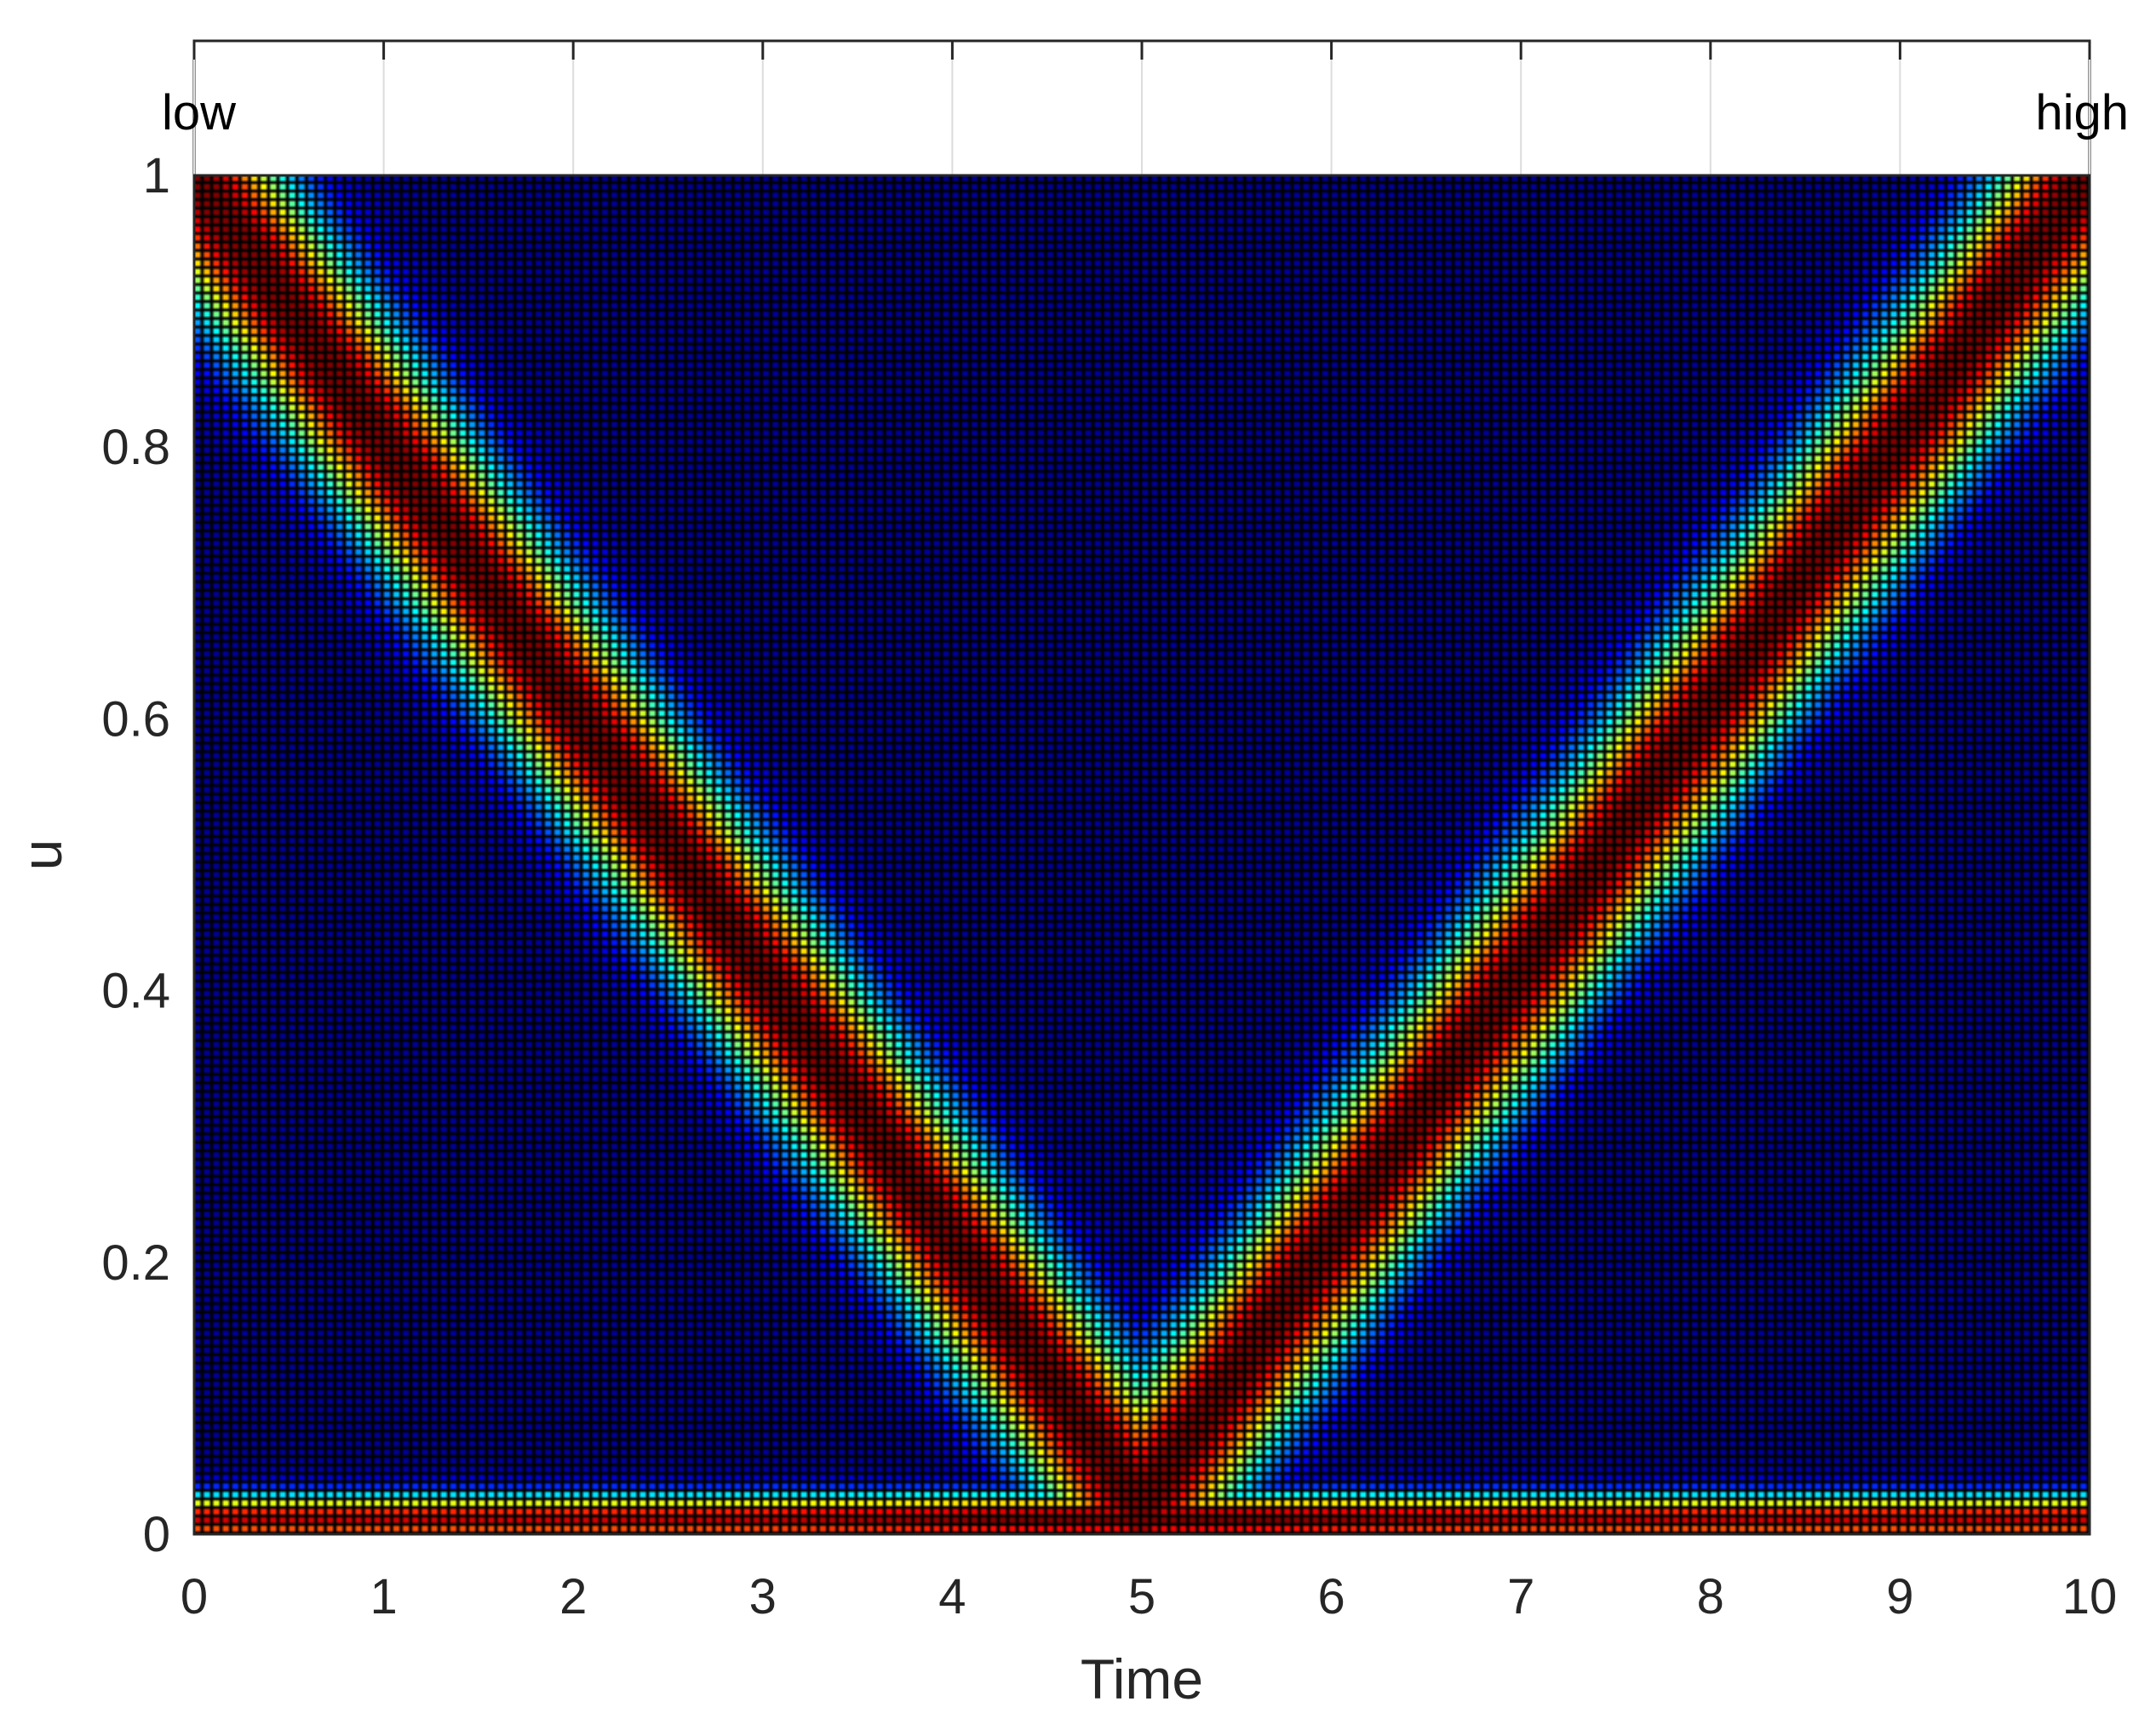  What do you see at coordinates (156, 1534) in the screenshot?
I see `y-tick-label: 0` at bounding box center [156, 1534].